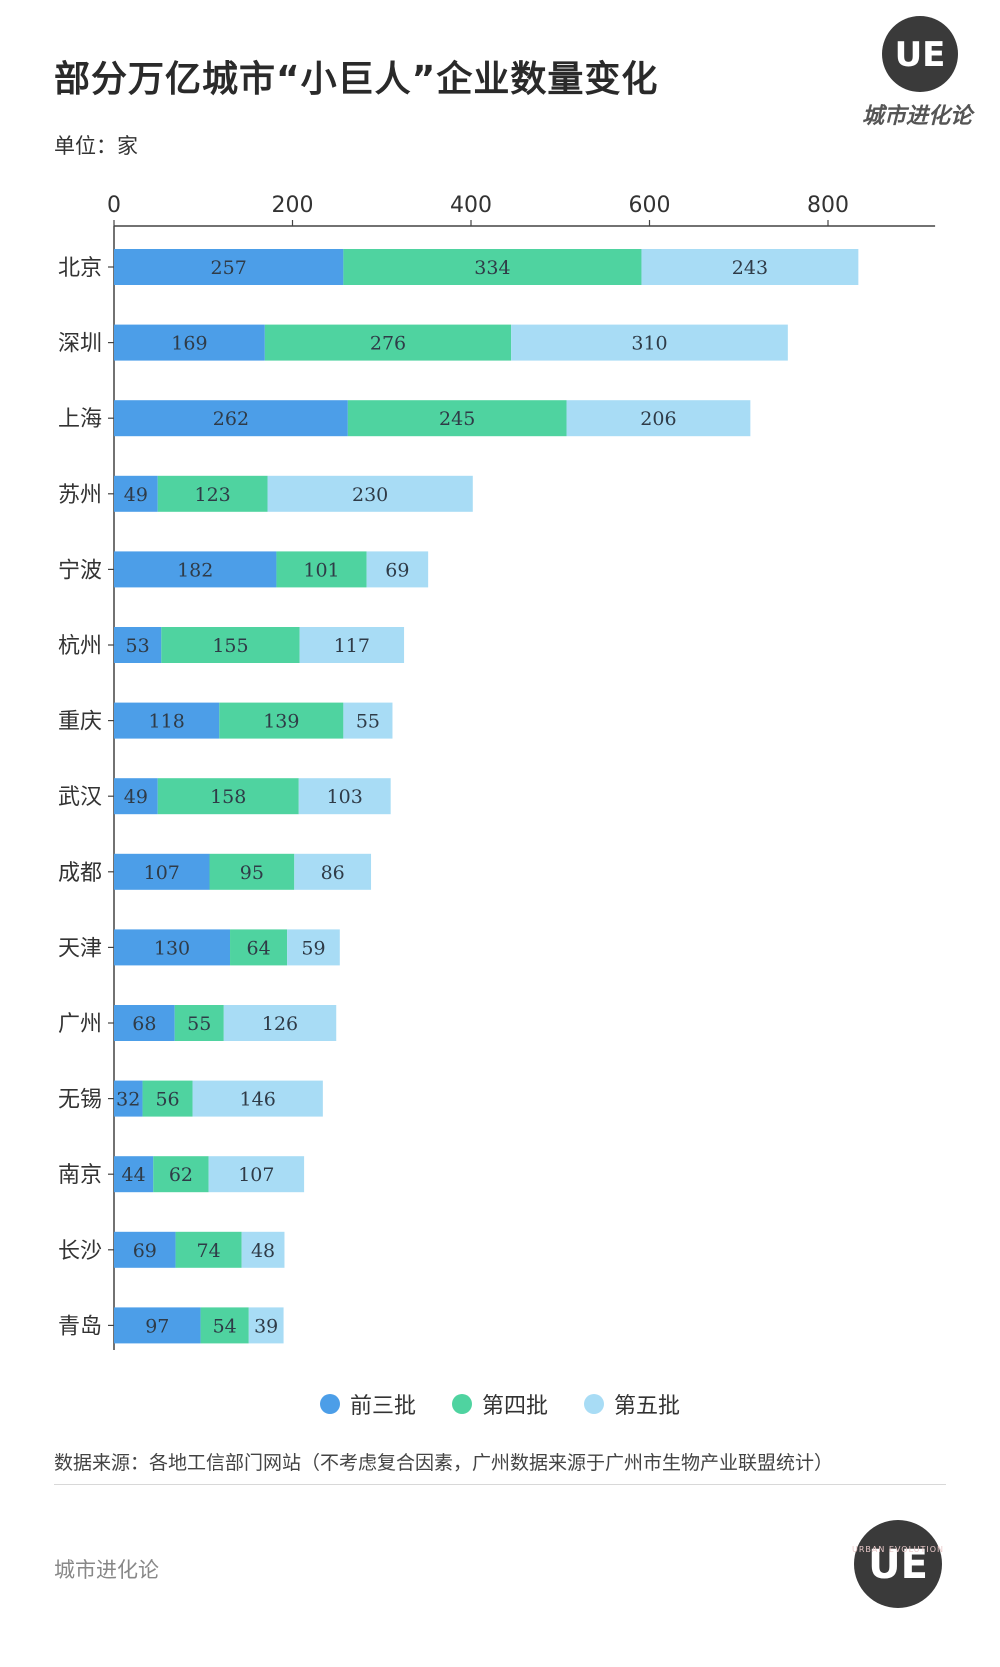 Image resolution: width=1000 pixels, height=1667 pixels. I want to click on data-label: 97, so click(157, 1326).